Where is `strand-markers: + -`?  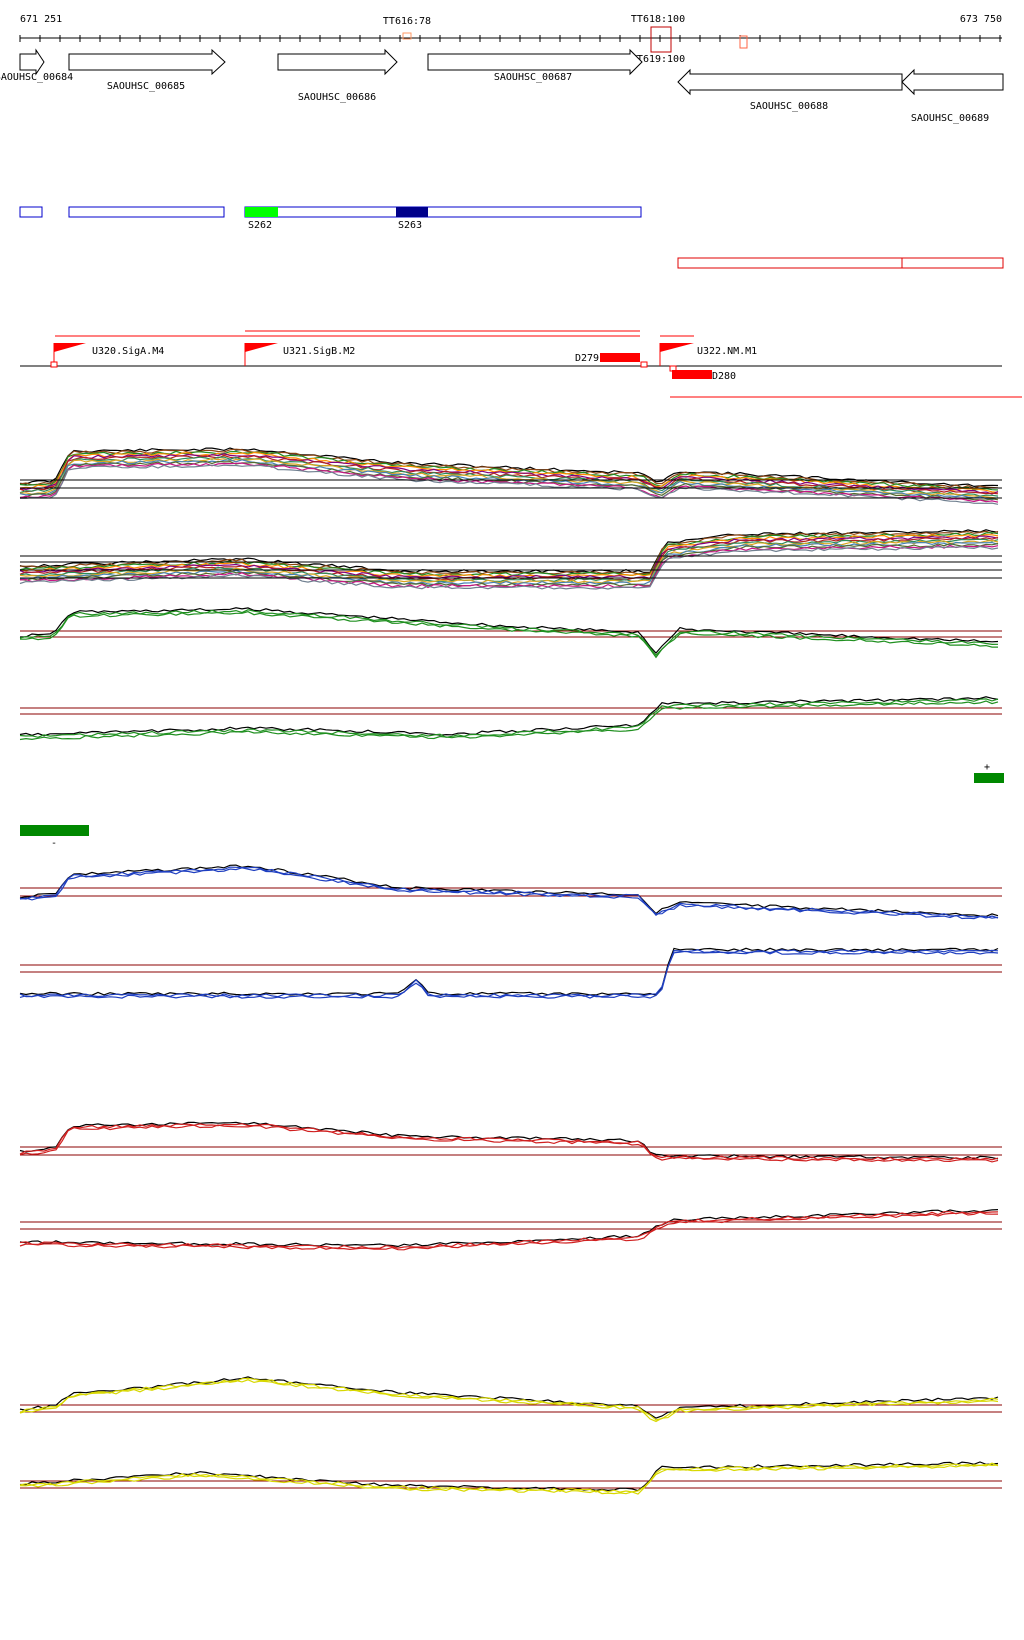
strand-markers: + - is located at coordinates (512, 805).